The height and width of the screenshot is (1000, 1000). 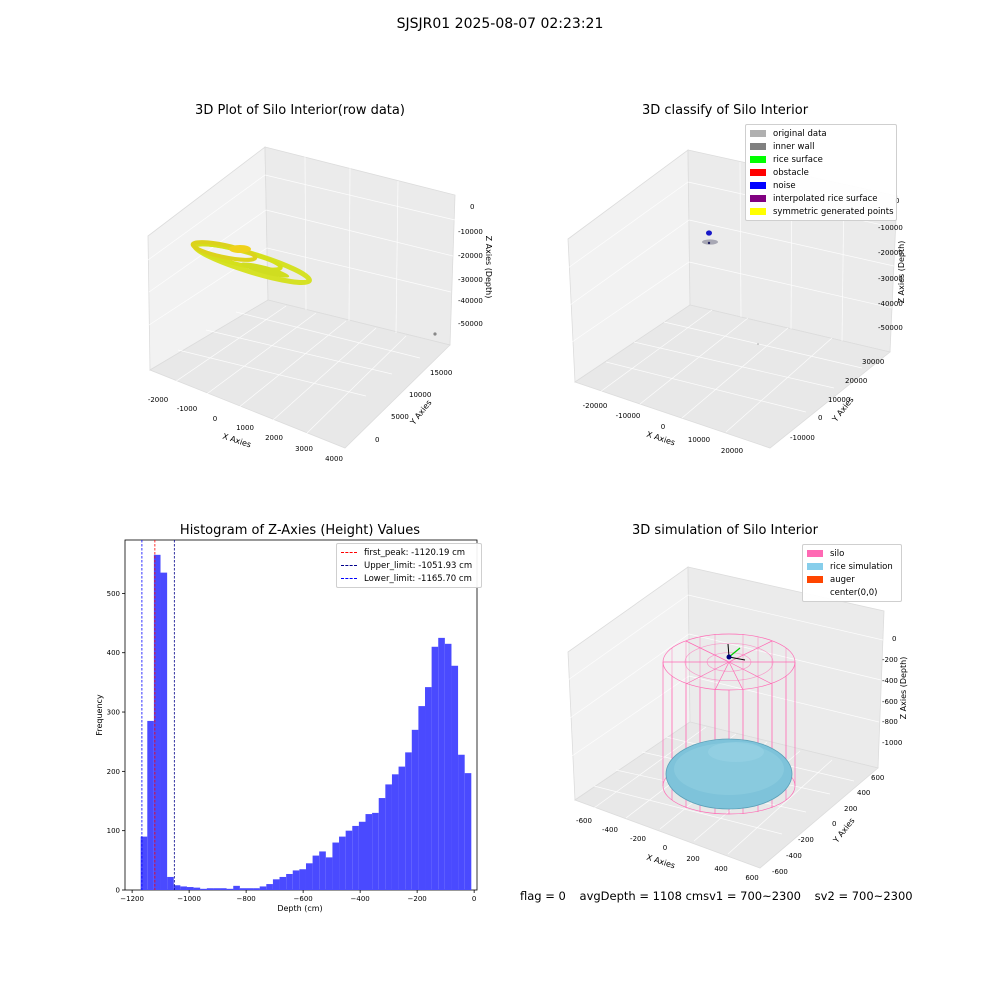 What do you see at coordinates (274, 438) in the screenshot?
I see `raw-xtick: 2000` at bounding box center [274, 438].